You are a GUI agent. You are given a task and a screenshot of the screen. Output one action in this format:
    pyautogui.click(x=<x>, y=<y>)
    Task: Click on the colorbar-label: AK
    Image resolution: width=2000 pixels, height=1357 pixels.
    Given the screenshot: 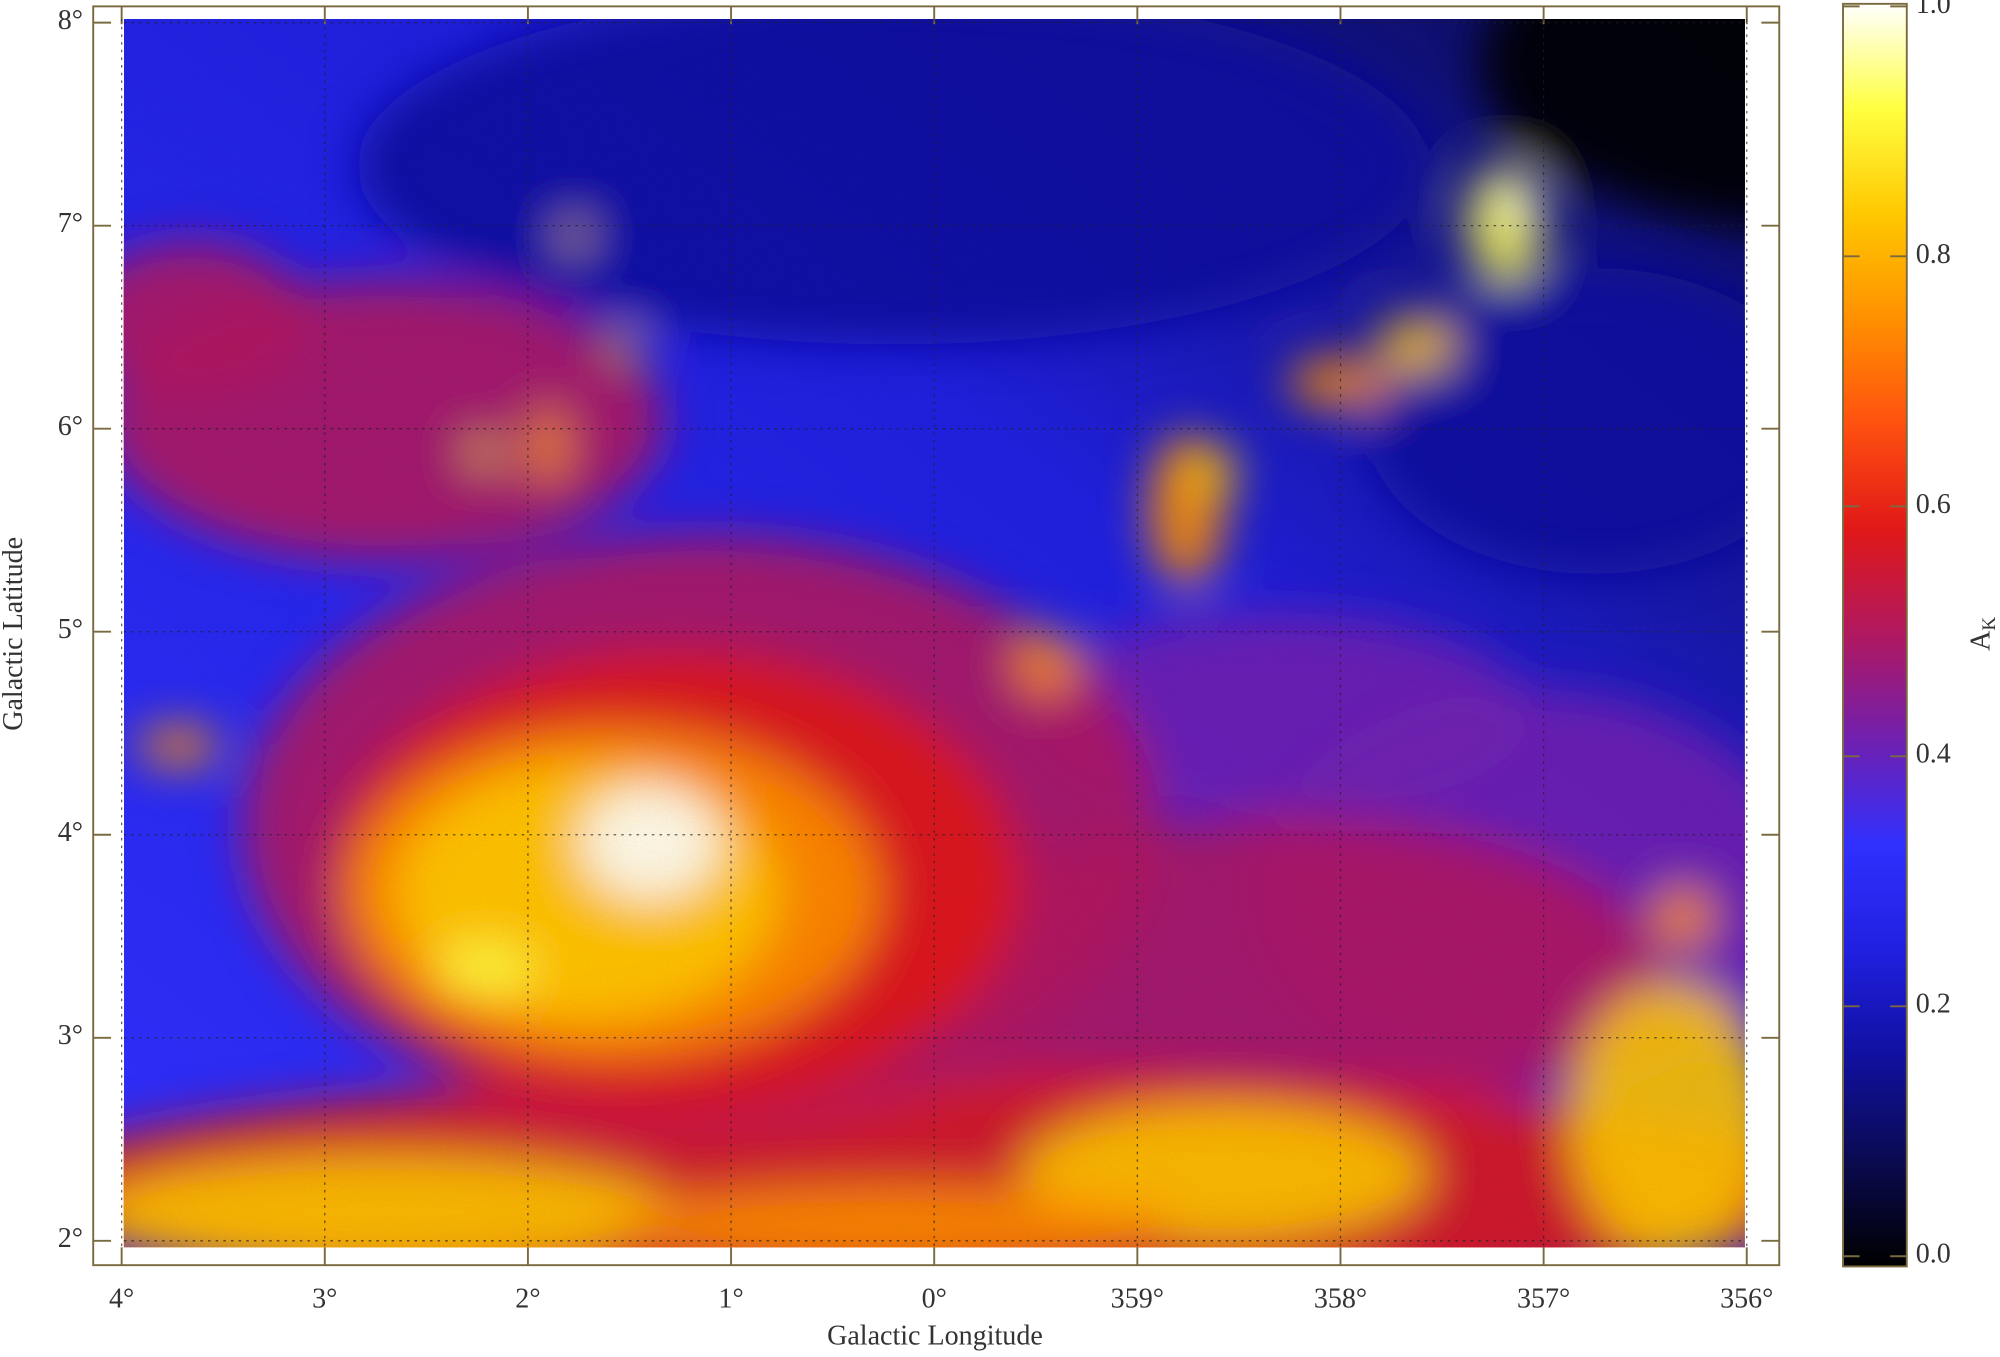 What is the action you would take?
    pyautogui.click(x=1983, y=634)
    